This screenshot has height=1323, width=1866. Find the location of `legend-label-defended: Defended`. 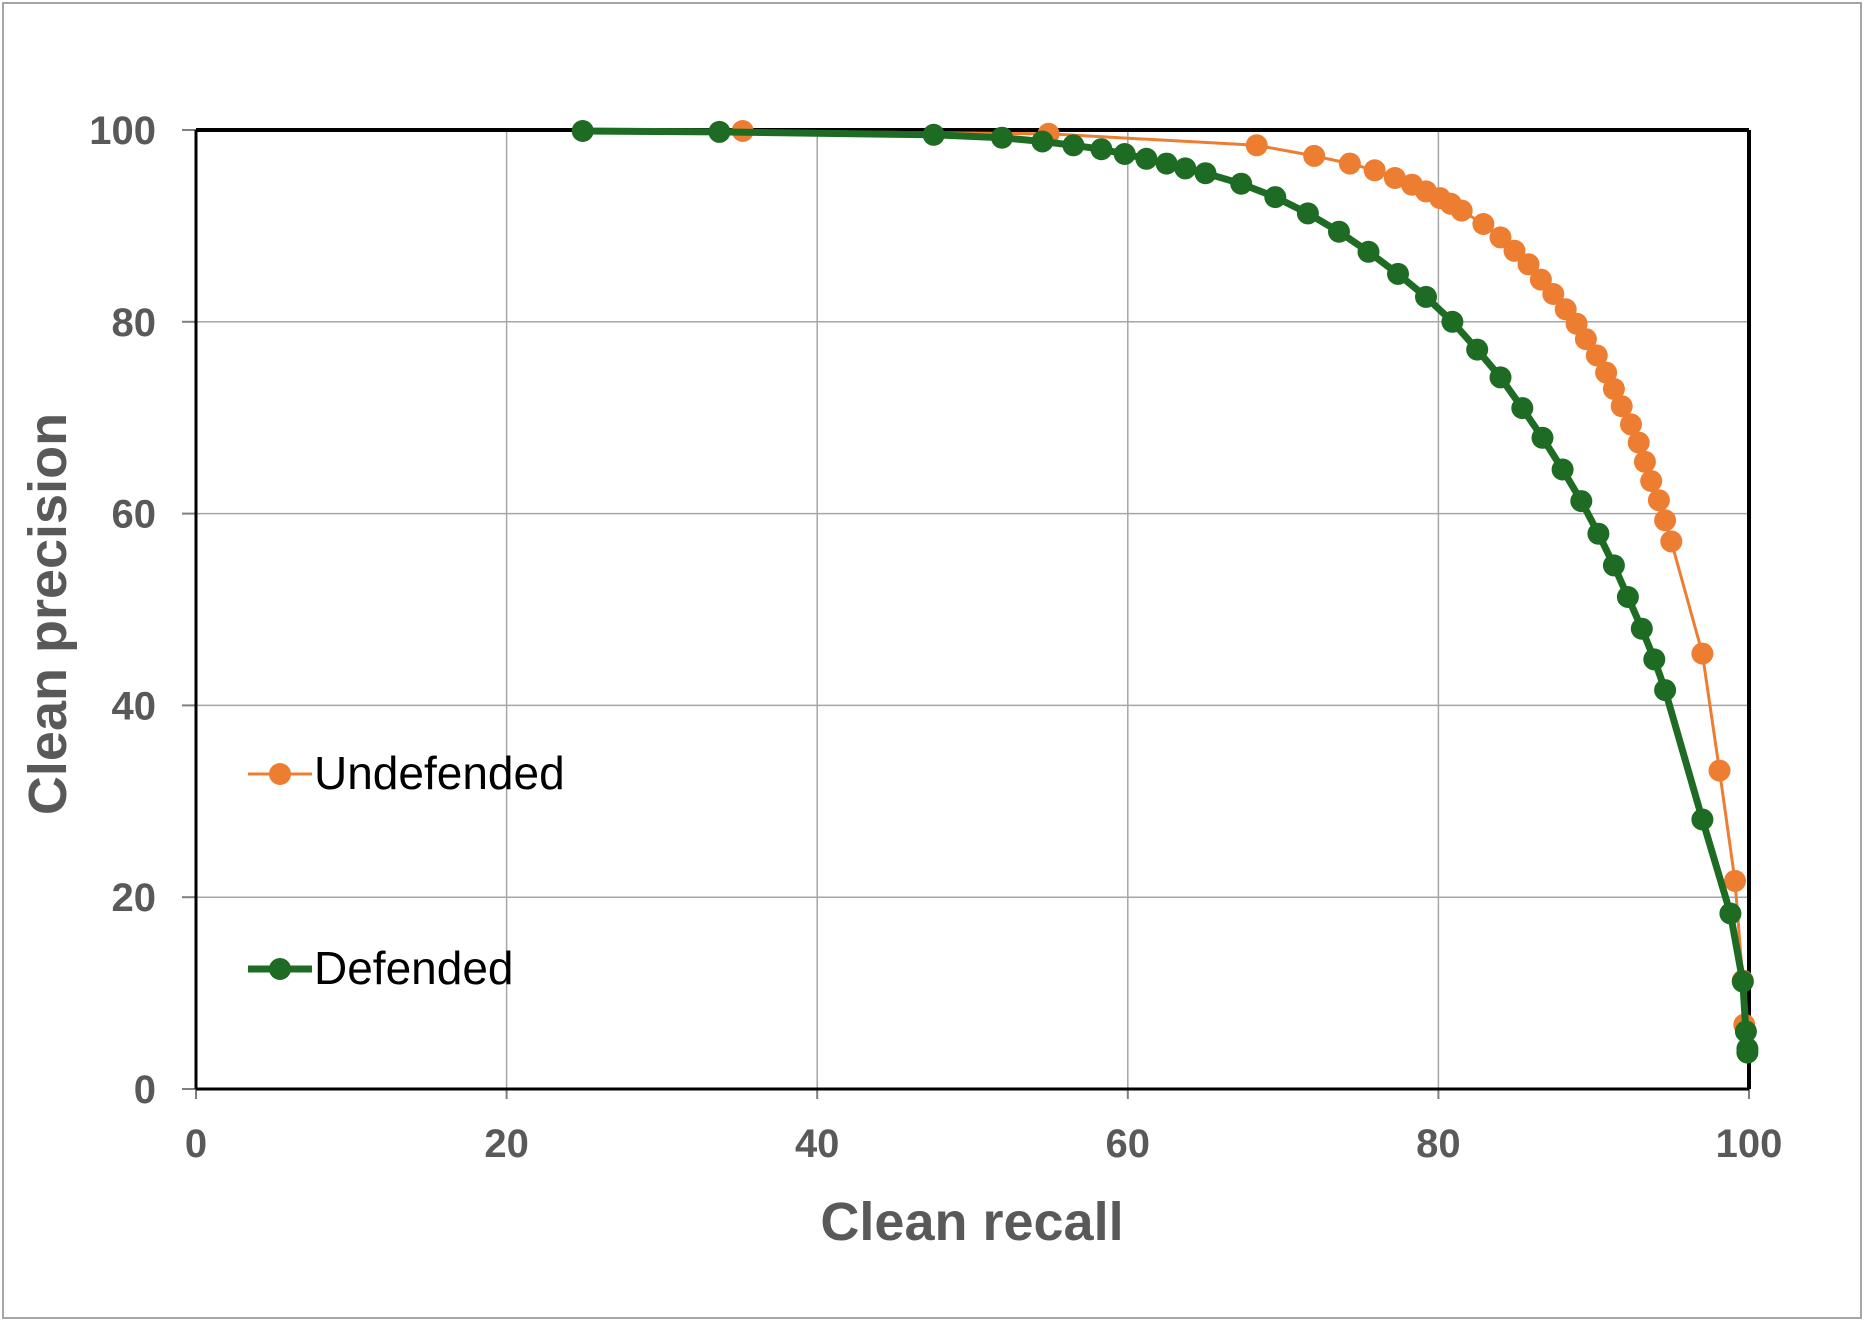

legend-label-defended: Defended is located at coordinates (414, 968).